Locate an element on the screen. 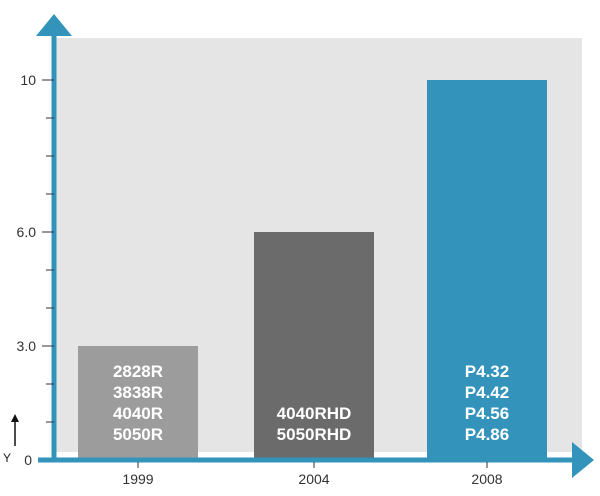  y-key-arrowhead-icon is located at coordinates (15, 418).